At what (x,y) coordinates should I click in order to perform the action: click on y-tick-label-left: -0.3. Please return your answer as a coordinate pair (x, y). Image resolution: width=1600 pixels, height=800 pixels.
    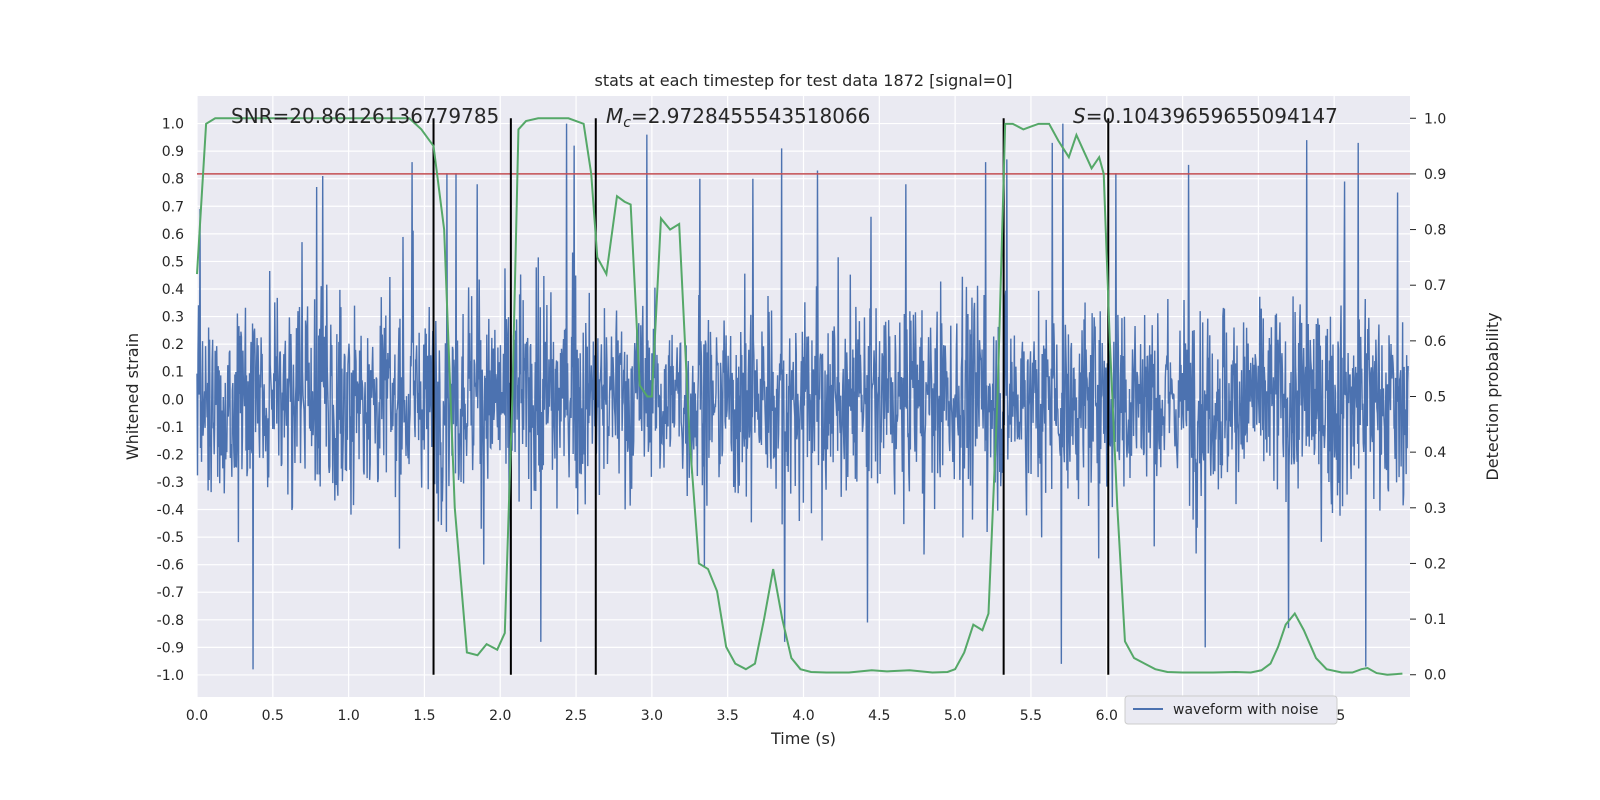
    Looking at the image, I should click on (170, 483).